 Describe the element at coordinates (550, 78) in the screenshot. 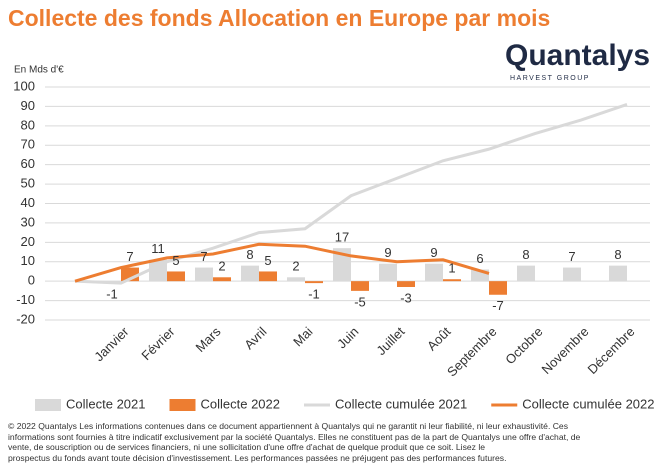

I see `brand-sub: HARVEST GROUP` at that location.